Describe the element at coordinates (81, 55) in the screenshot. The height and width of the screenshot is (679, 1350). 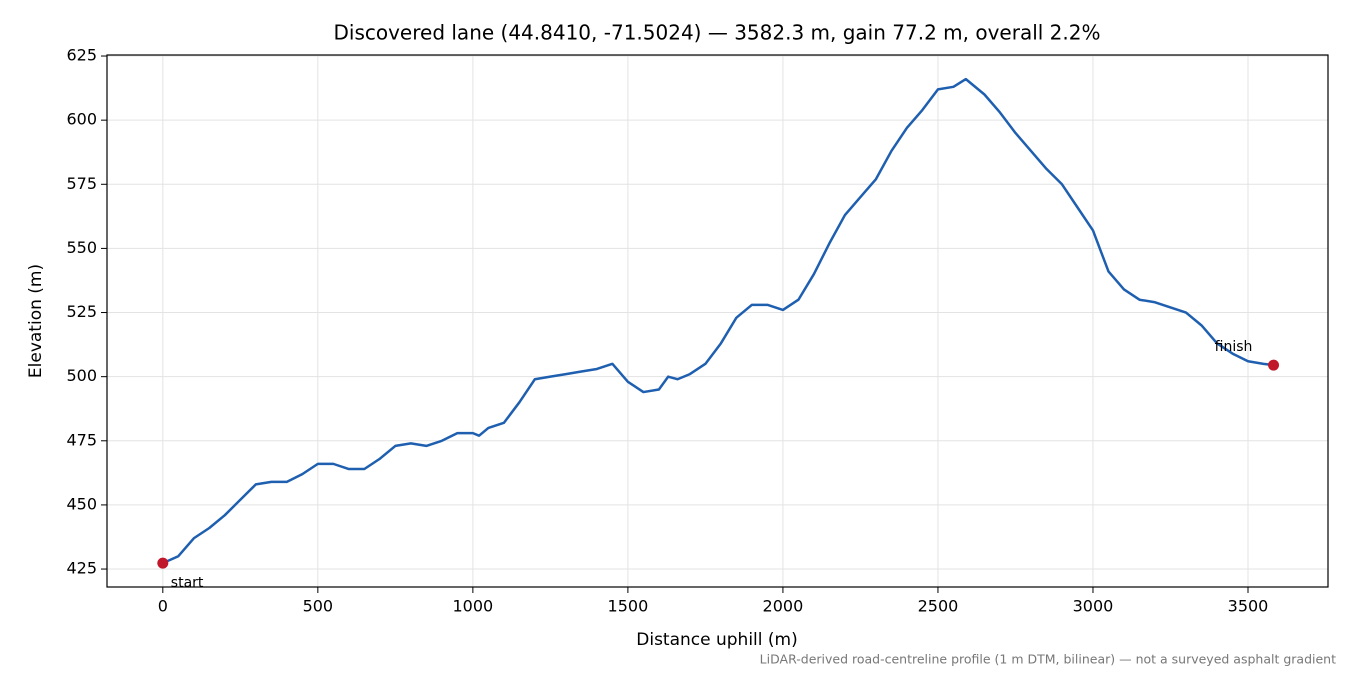
I see `y-tick-label: 625` at that location.